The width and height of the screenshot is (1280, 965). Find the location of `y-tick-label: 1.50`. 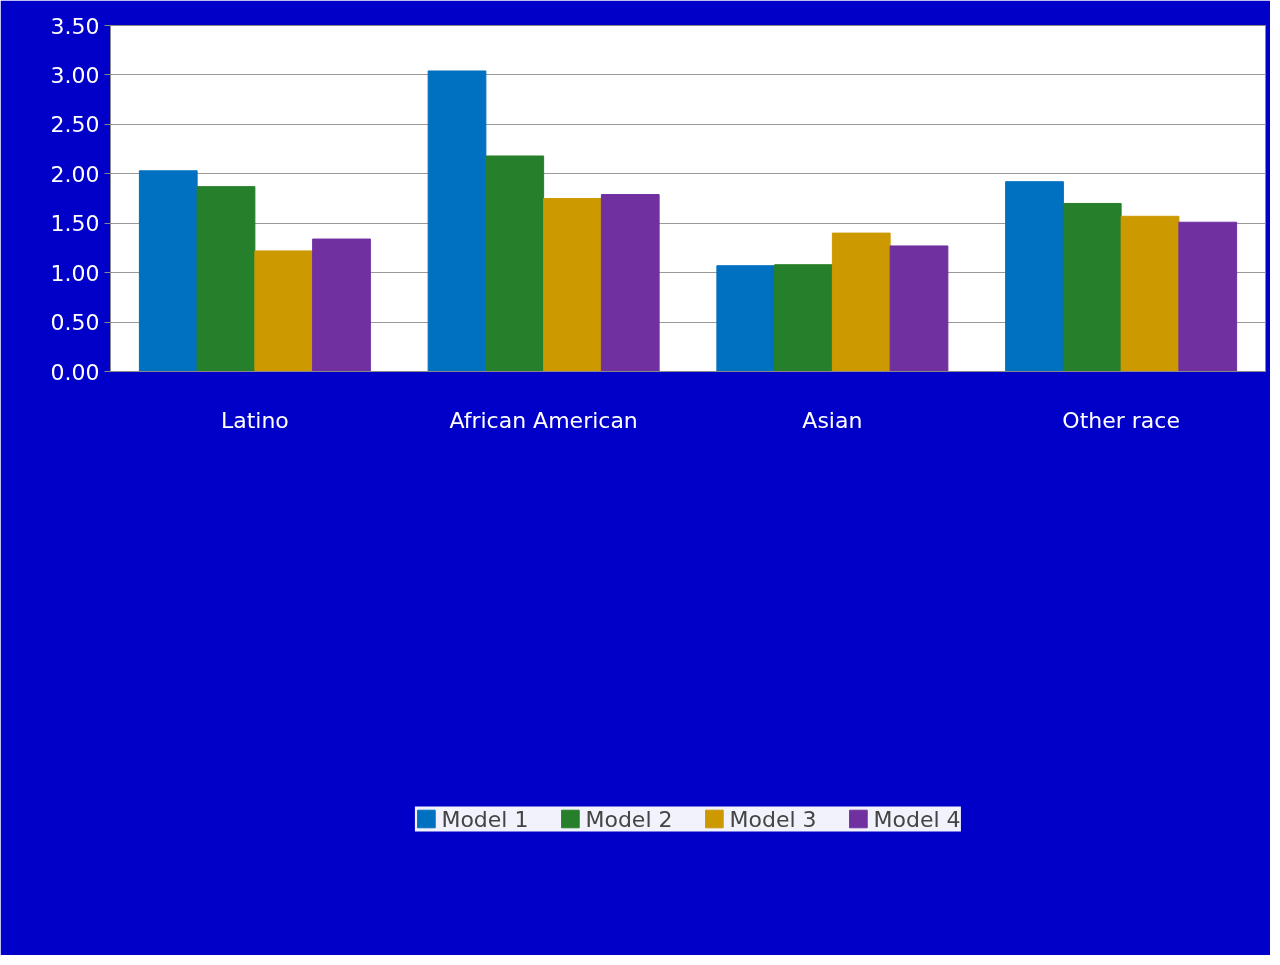

y-tick-label: 1.50 is located at coordinates (75, 224).